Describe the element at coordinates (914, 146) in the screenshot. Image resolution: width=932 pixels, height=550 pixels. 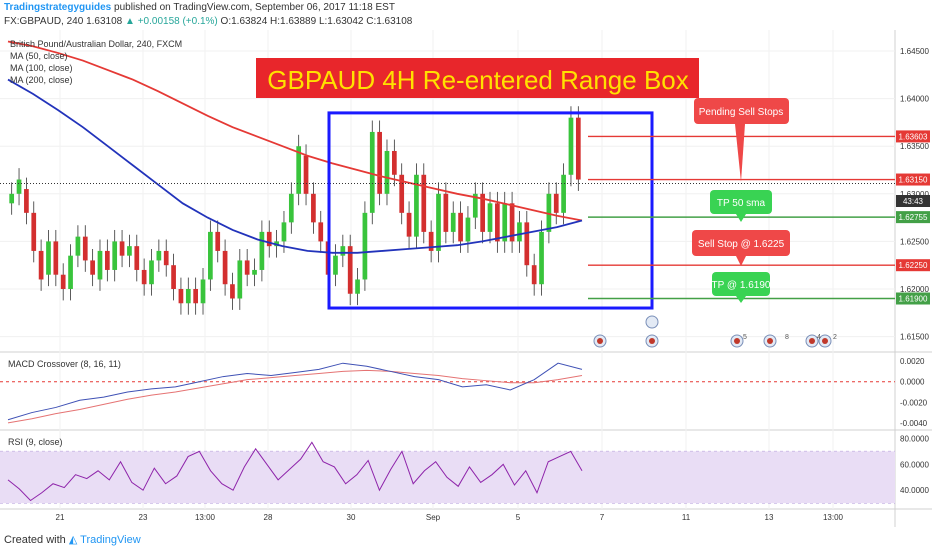
I see `y-tick-label: 1.63500` at that location.